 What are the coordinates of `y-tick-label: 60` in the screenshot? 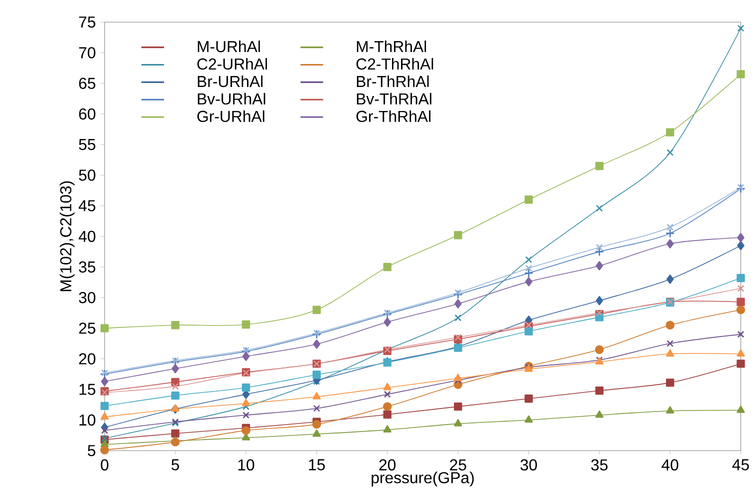 It's located at (87, 114).